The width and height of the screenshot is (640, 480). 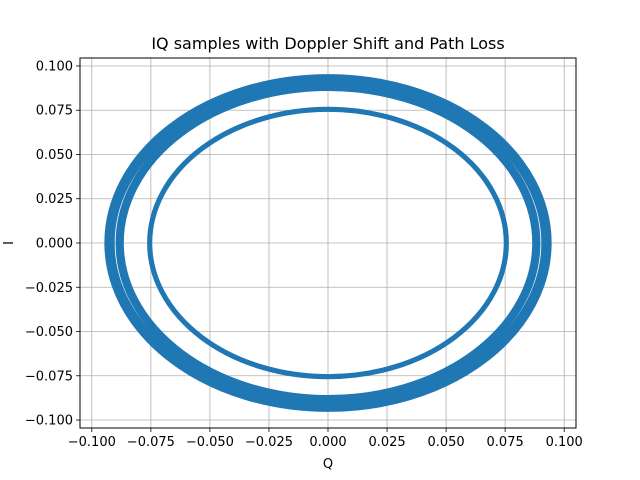 I want to click on y-tick-label: −0.075, so click(x=49, y=376).